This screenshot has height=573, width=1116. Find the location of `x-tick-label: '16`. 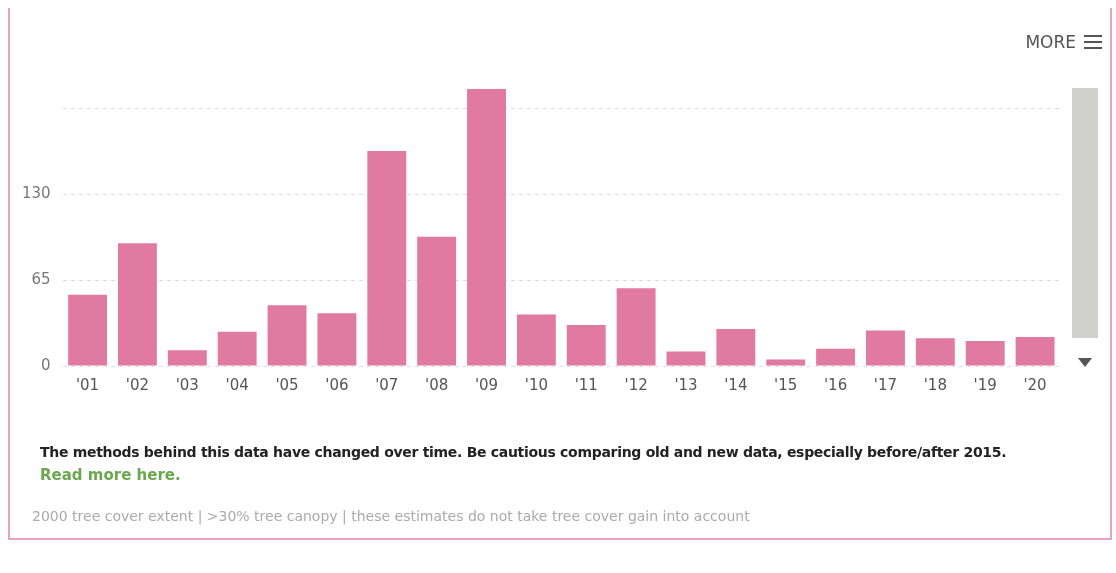

x-tick-label: '16 is located at coordinates (835, 384).